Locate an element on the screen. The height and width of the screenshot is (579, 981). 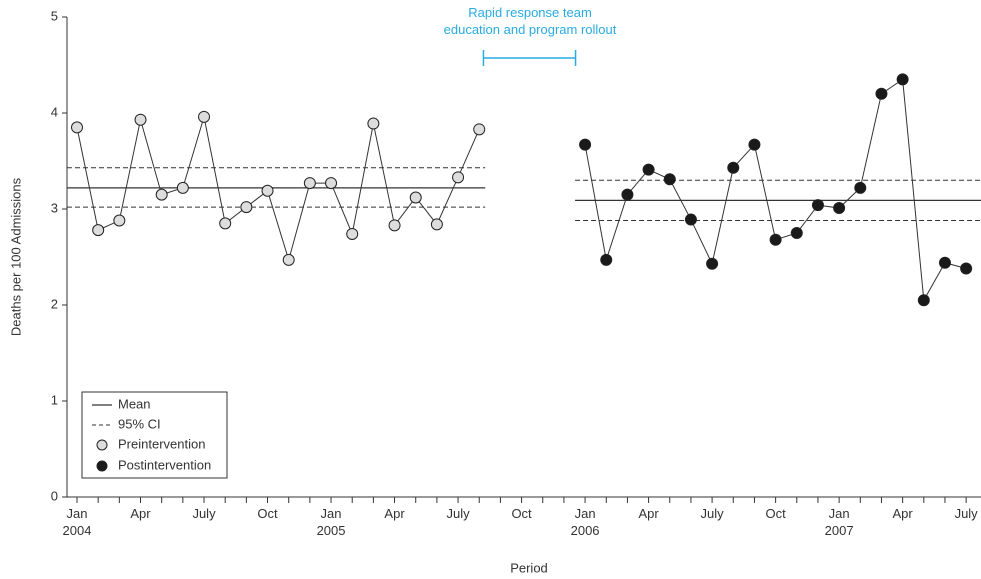
y-axis-title: Deaths per 100 Admissions is located at coordinates (15, 256).